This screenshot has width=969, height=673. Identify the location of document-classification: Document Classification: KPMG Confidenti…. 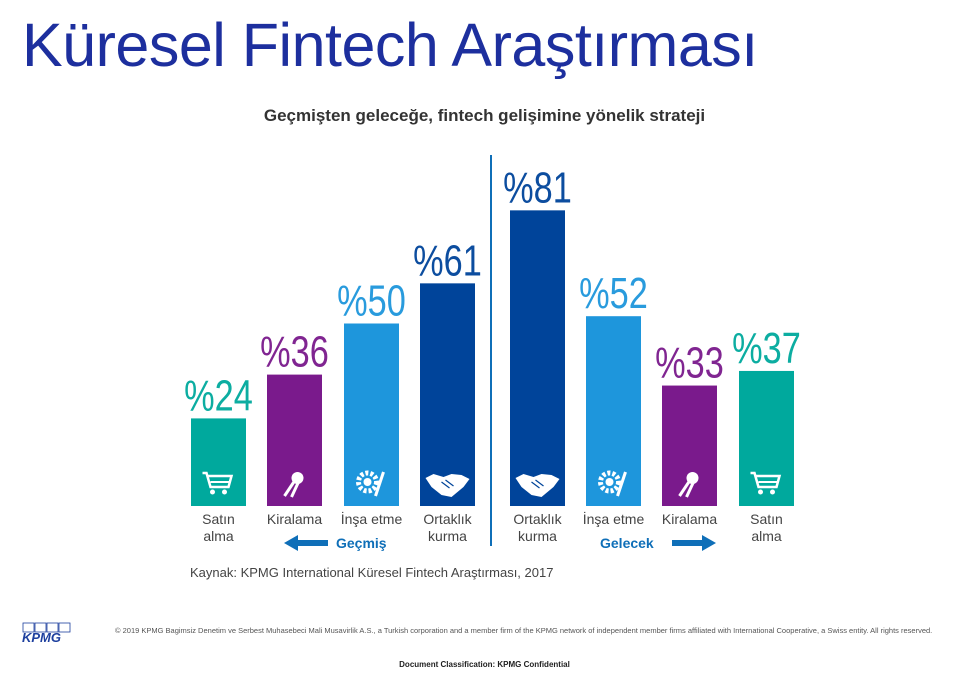
(484, 664).